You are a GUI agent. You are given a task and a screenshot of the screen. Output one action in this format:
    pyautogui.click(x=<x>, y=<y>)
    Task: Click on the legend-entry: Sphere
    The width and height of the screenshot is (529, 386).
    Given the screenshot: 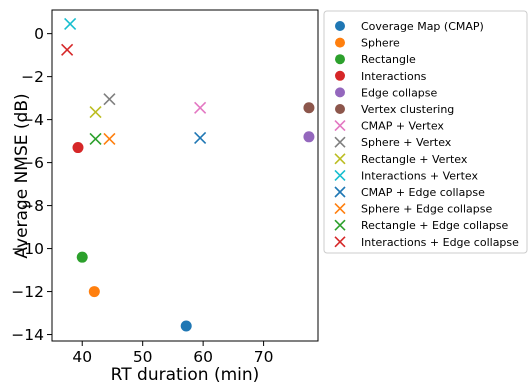 What is the action you would take?
    pyautogui.click(x=380, y=43)
    